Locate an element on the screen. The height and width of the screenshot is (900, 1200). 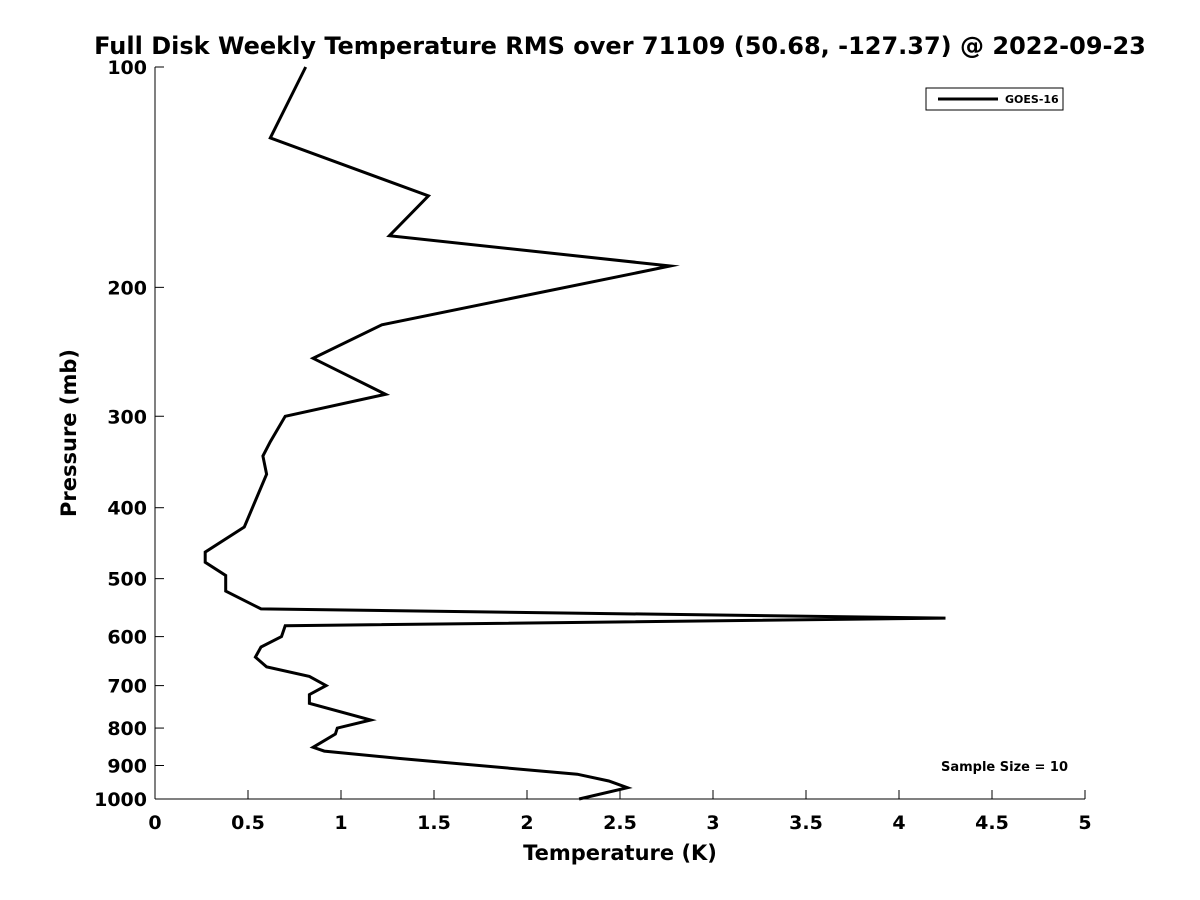
x-tick-label: 2 is located at coordinates (526, 823).